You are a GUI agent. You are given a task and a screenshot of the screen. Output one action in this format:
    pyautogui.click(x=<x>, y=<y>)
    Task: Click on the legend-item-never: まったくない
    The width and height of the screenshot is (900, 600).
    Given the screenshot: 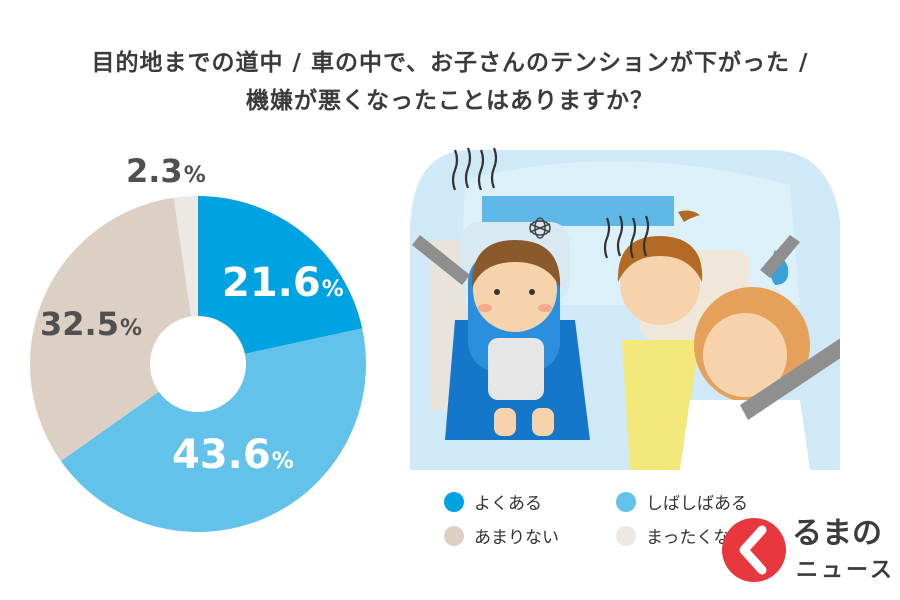 What is the action you would take?
    pyautogui.click(x=681, y=535)
    